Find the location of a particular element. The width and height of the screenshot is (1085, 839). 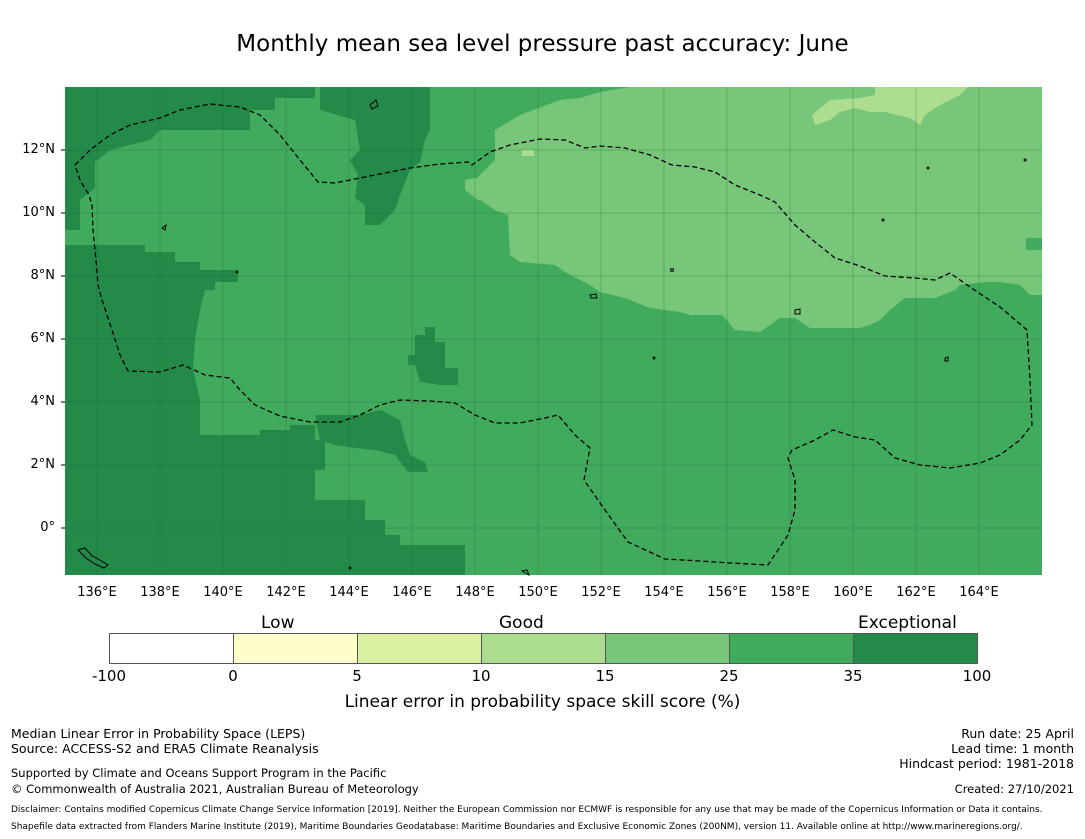

colorbar-category-exceptional: Exceptional is located at coordinates (907, 623).